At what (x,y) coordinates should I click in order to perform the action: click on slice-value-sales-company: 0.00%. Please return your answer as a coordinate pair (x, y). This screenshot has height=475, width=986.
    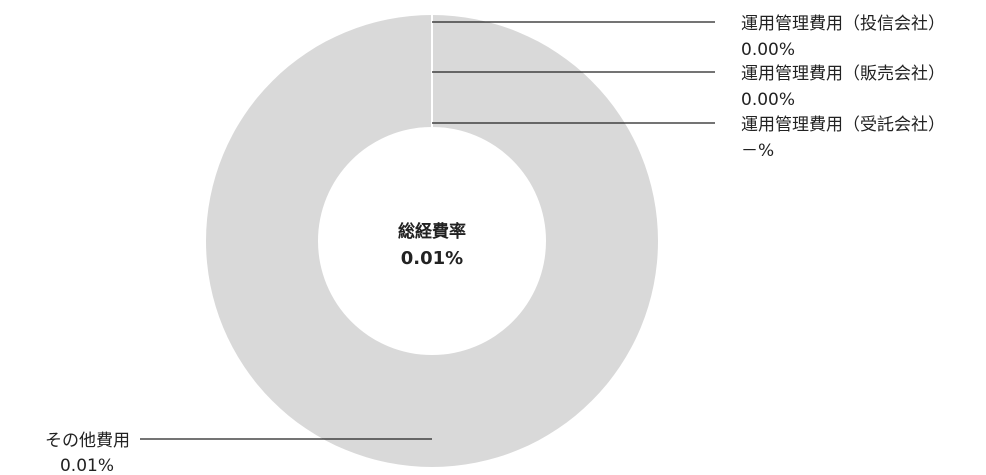
    Looking at the image, I should click on (768, 100).